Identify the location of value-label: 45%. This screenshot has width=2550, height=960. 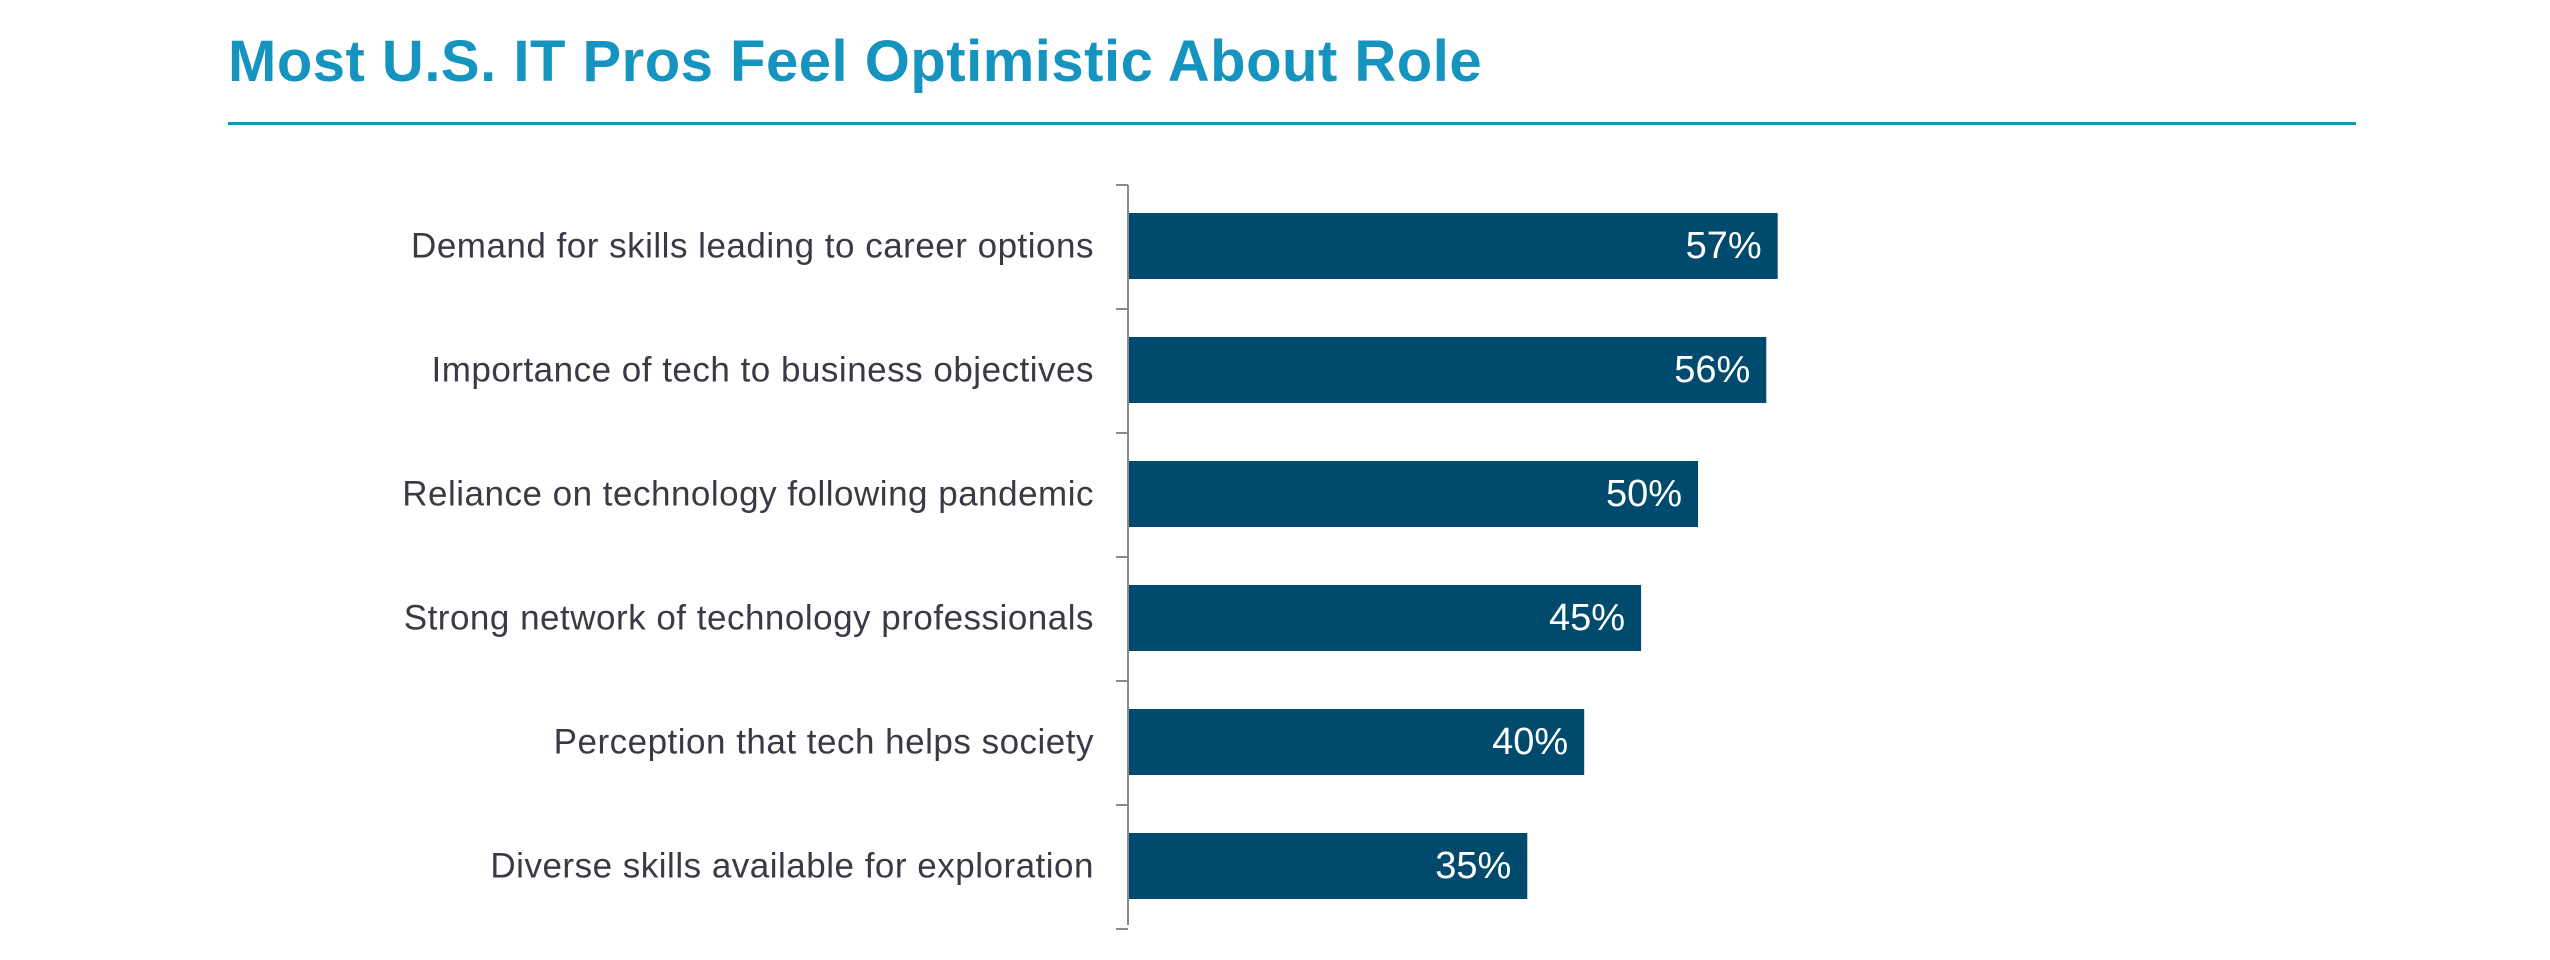
(1587, 618).